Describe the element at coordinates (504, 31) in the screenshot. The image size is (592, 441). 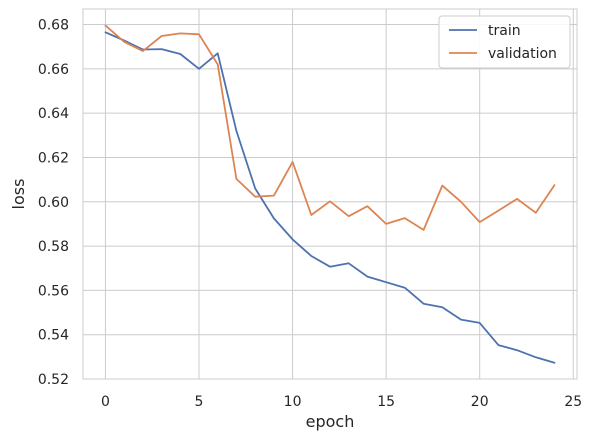
I see `legend-label-train: train` at that location.